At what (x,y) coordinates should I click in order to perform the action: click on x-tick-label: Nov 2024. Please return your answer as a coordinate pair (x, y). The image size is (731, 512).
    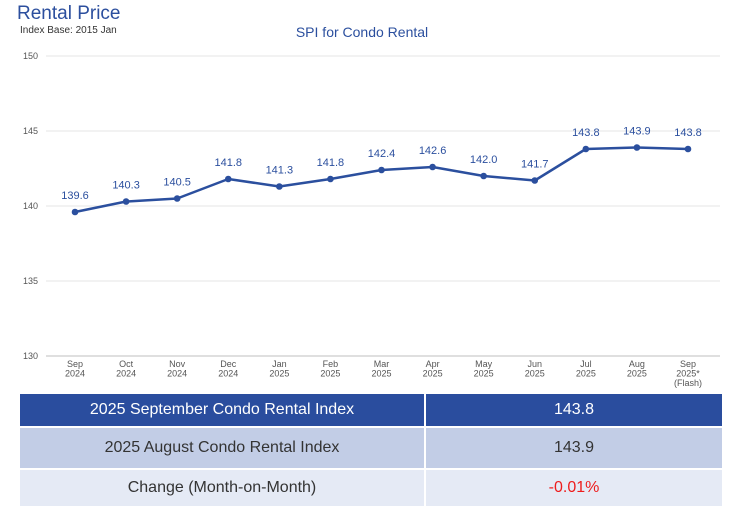
    Looking at the image, I should click on (177, 369).